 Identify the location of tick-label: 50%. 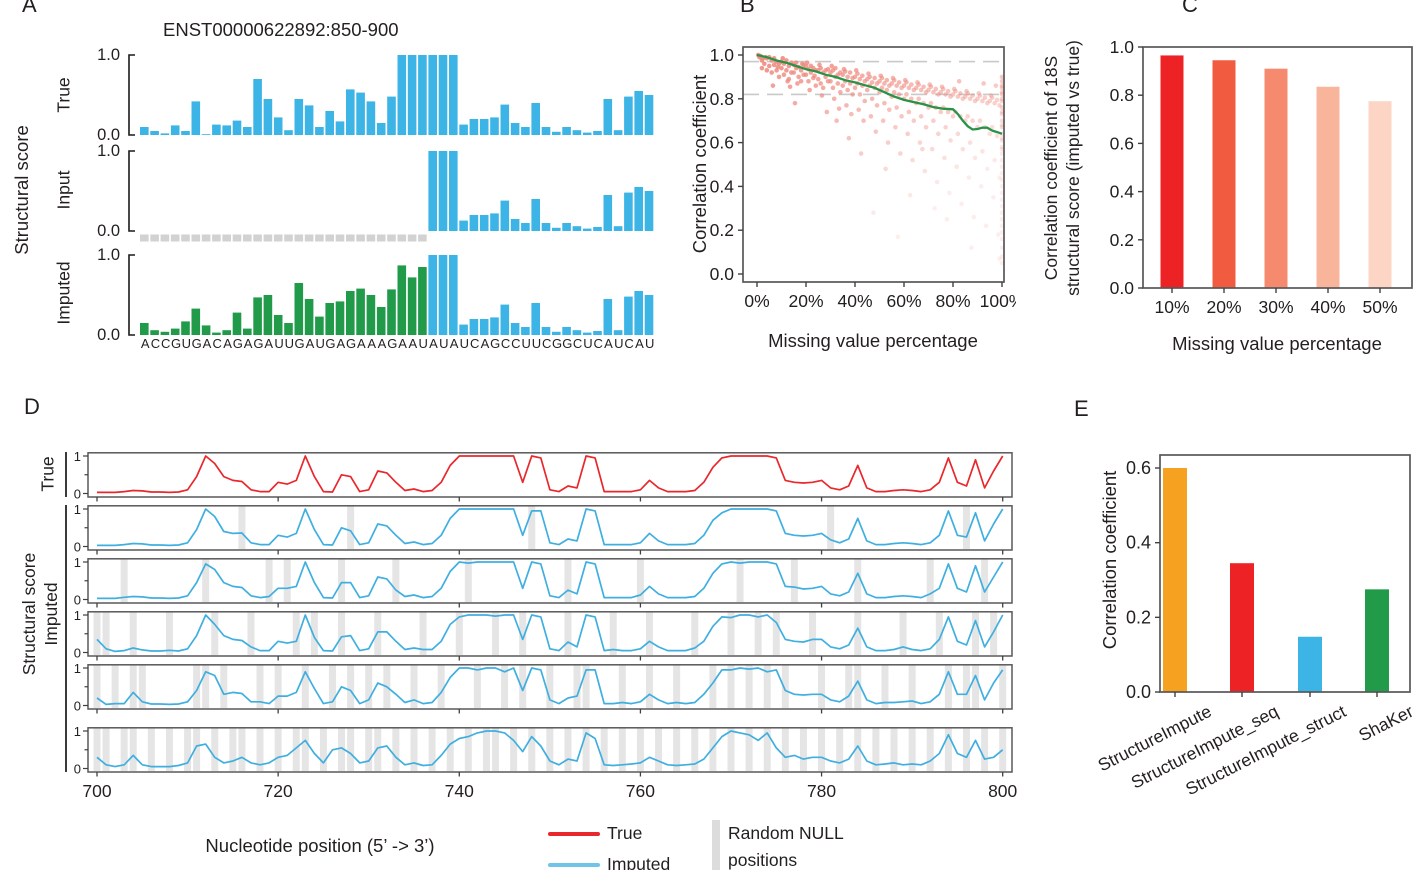
(1379, 307).